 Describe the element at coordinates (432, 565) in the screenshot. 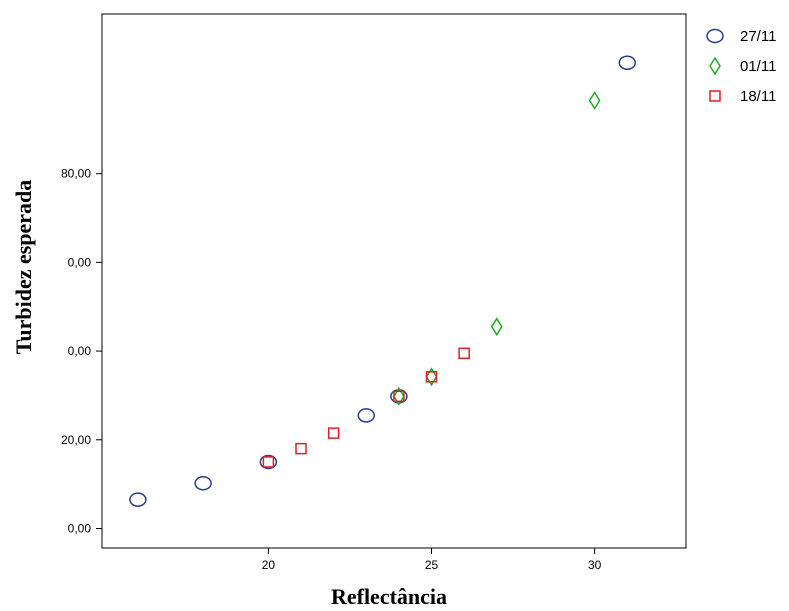

I see `x-tick-label: 25` at that location.